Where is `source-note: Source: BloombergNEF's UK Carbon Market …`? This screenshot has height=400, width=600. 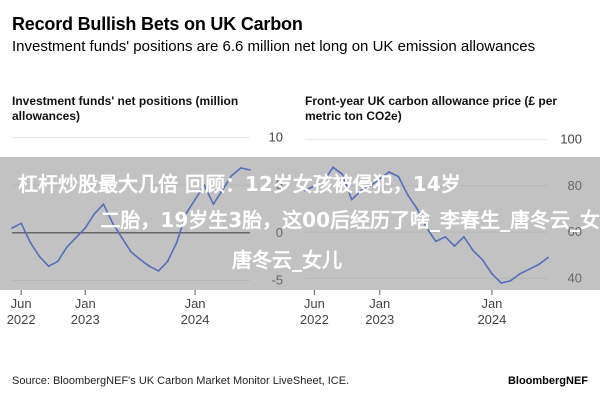
source-note: Source: BloombergNEF's UK Carbon Market … is located at coordinates (181, 381).